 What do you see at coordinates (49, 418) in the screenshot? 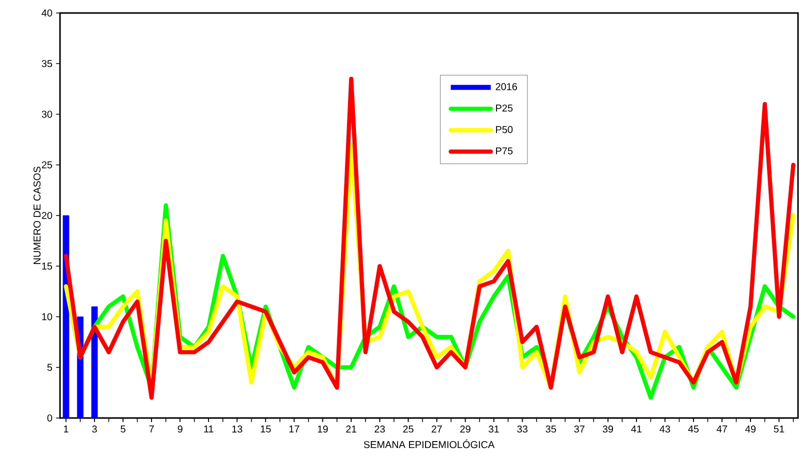
I see `y-tick-label: 0` at bounding box center [49, 418].